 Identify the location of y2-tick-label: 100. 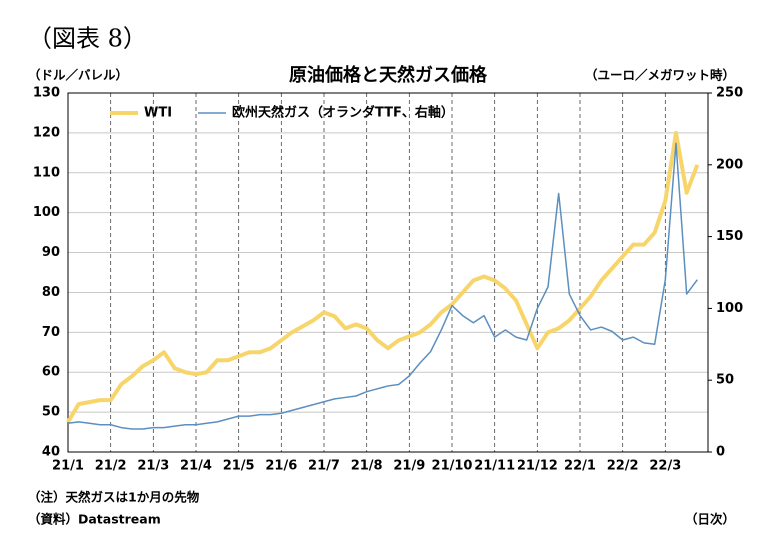
(729, 308).